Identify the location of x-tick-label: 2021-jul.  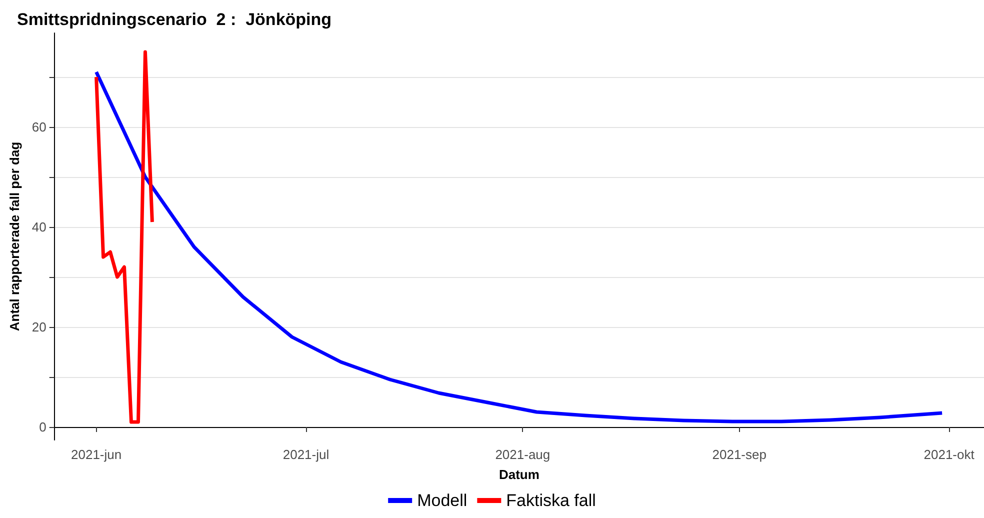
(306, 454).